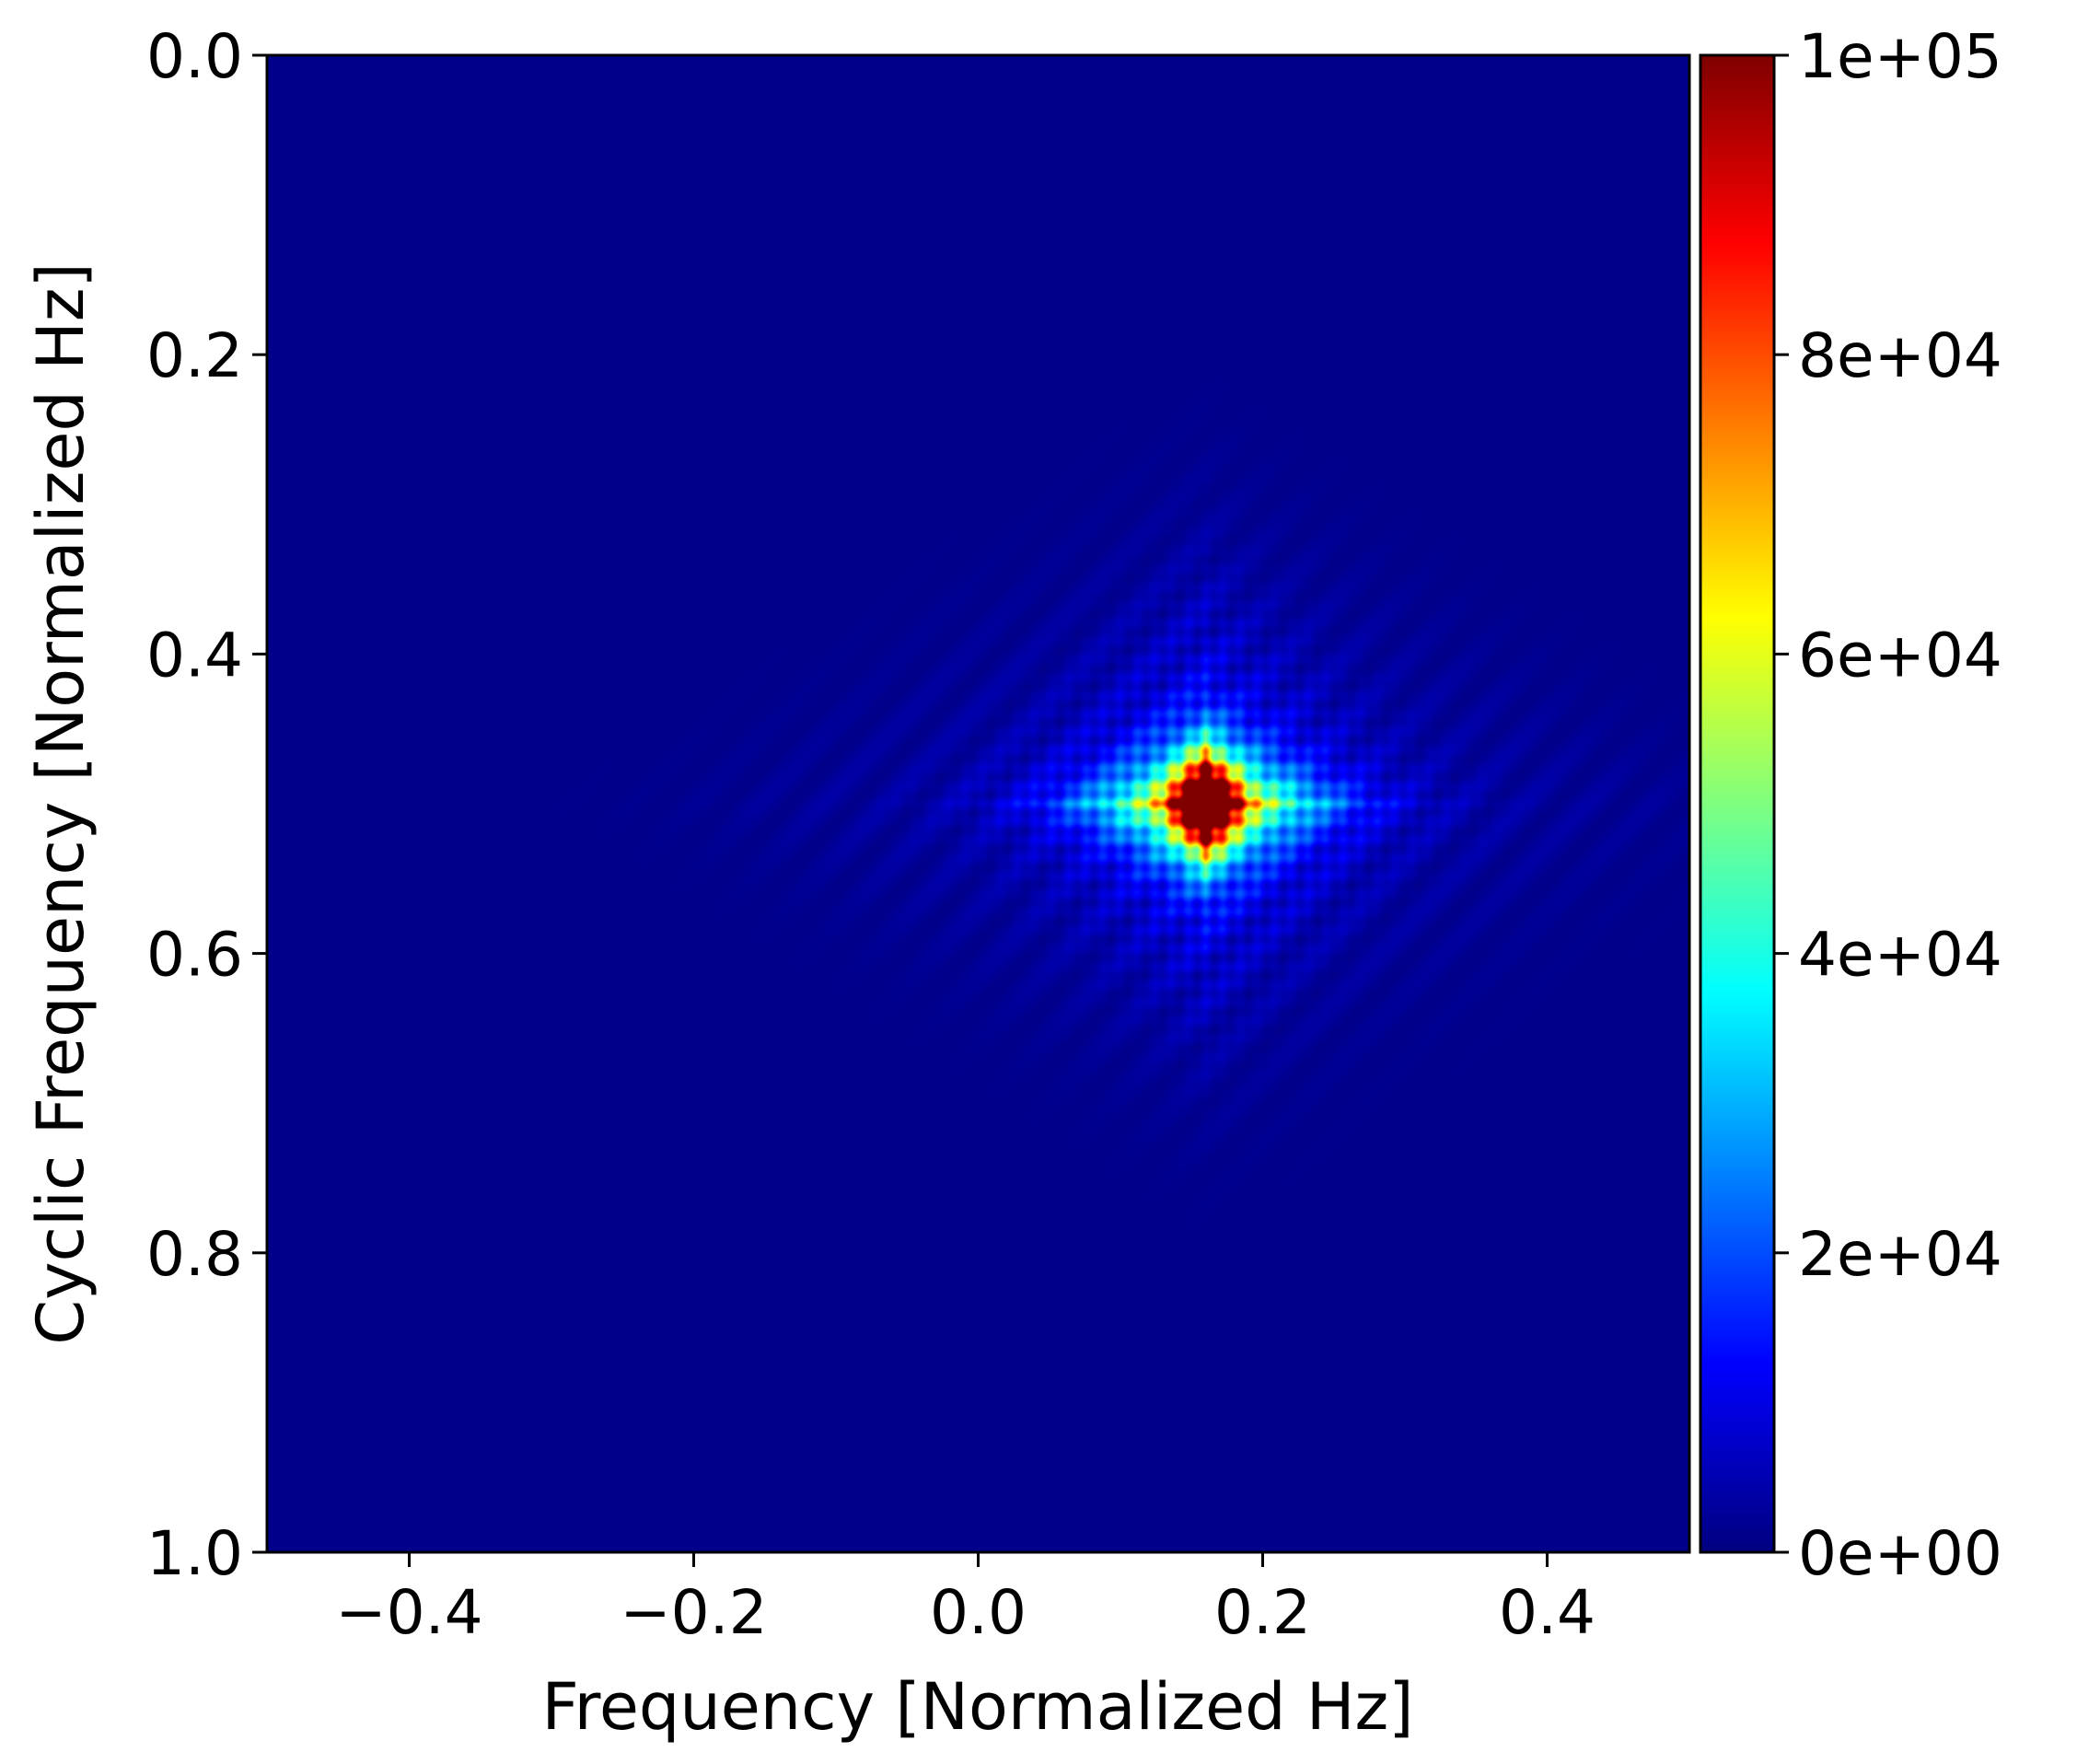  Describe the element at coordinates (61, 803) in the screenshot. I see `y-axis-label: Cyclic Frequency [Normalized Hz]` at that location.